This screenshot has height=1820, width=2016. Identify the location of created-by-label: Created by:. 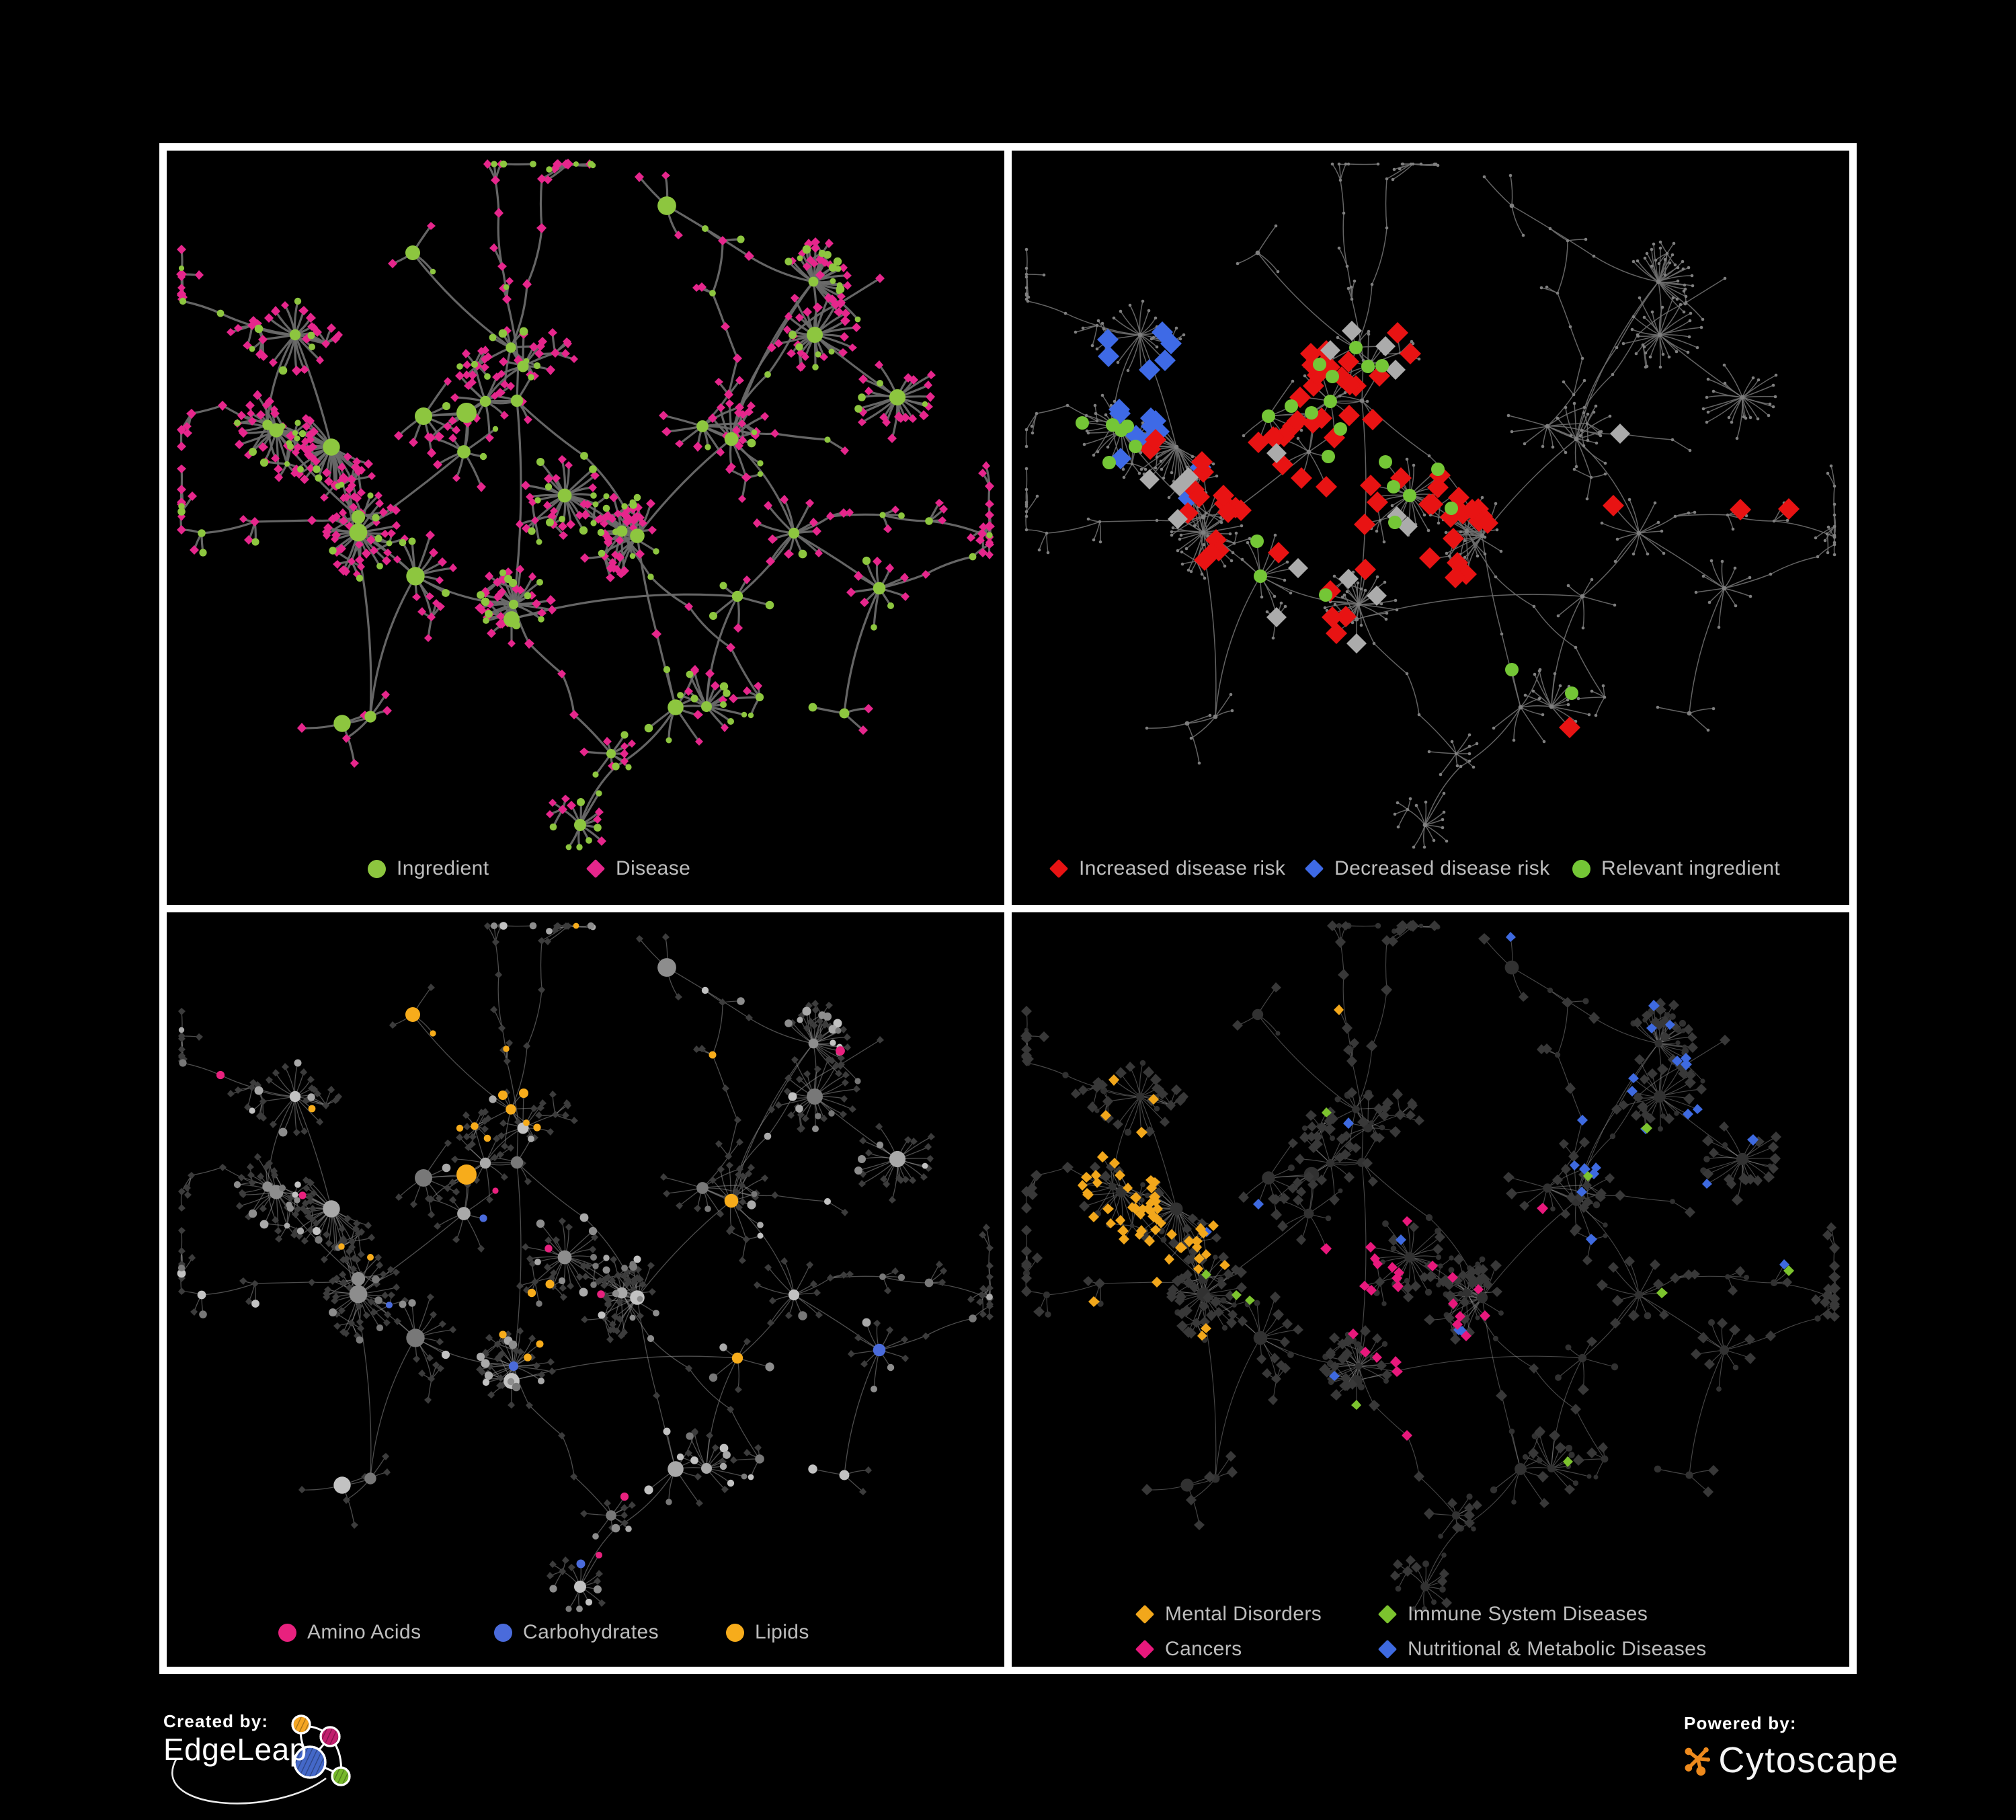
(216, 1721).